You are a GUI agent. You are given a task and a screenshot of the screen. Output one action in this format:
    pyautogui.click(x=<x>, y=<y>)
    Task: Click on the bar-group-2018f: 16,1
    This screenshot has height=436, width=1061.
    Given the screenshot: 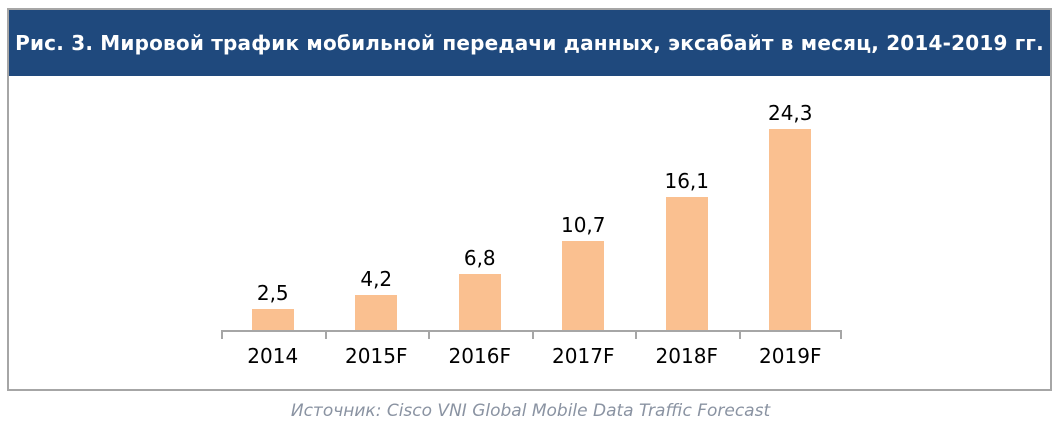 What is the action you would take?
    pyautogui.click(x=687, y=203)
    